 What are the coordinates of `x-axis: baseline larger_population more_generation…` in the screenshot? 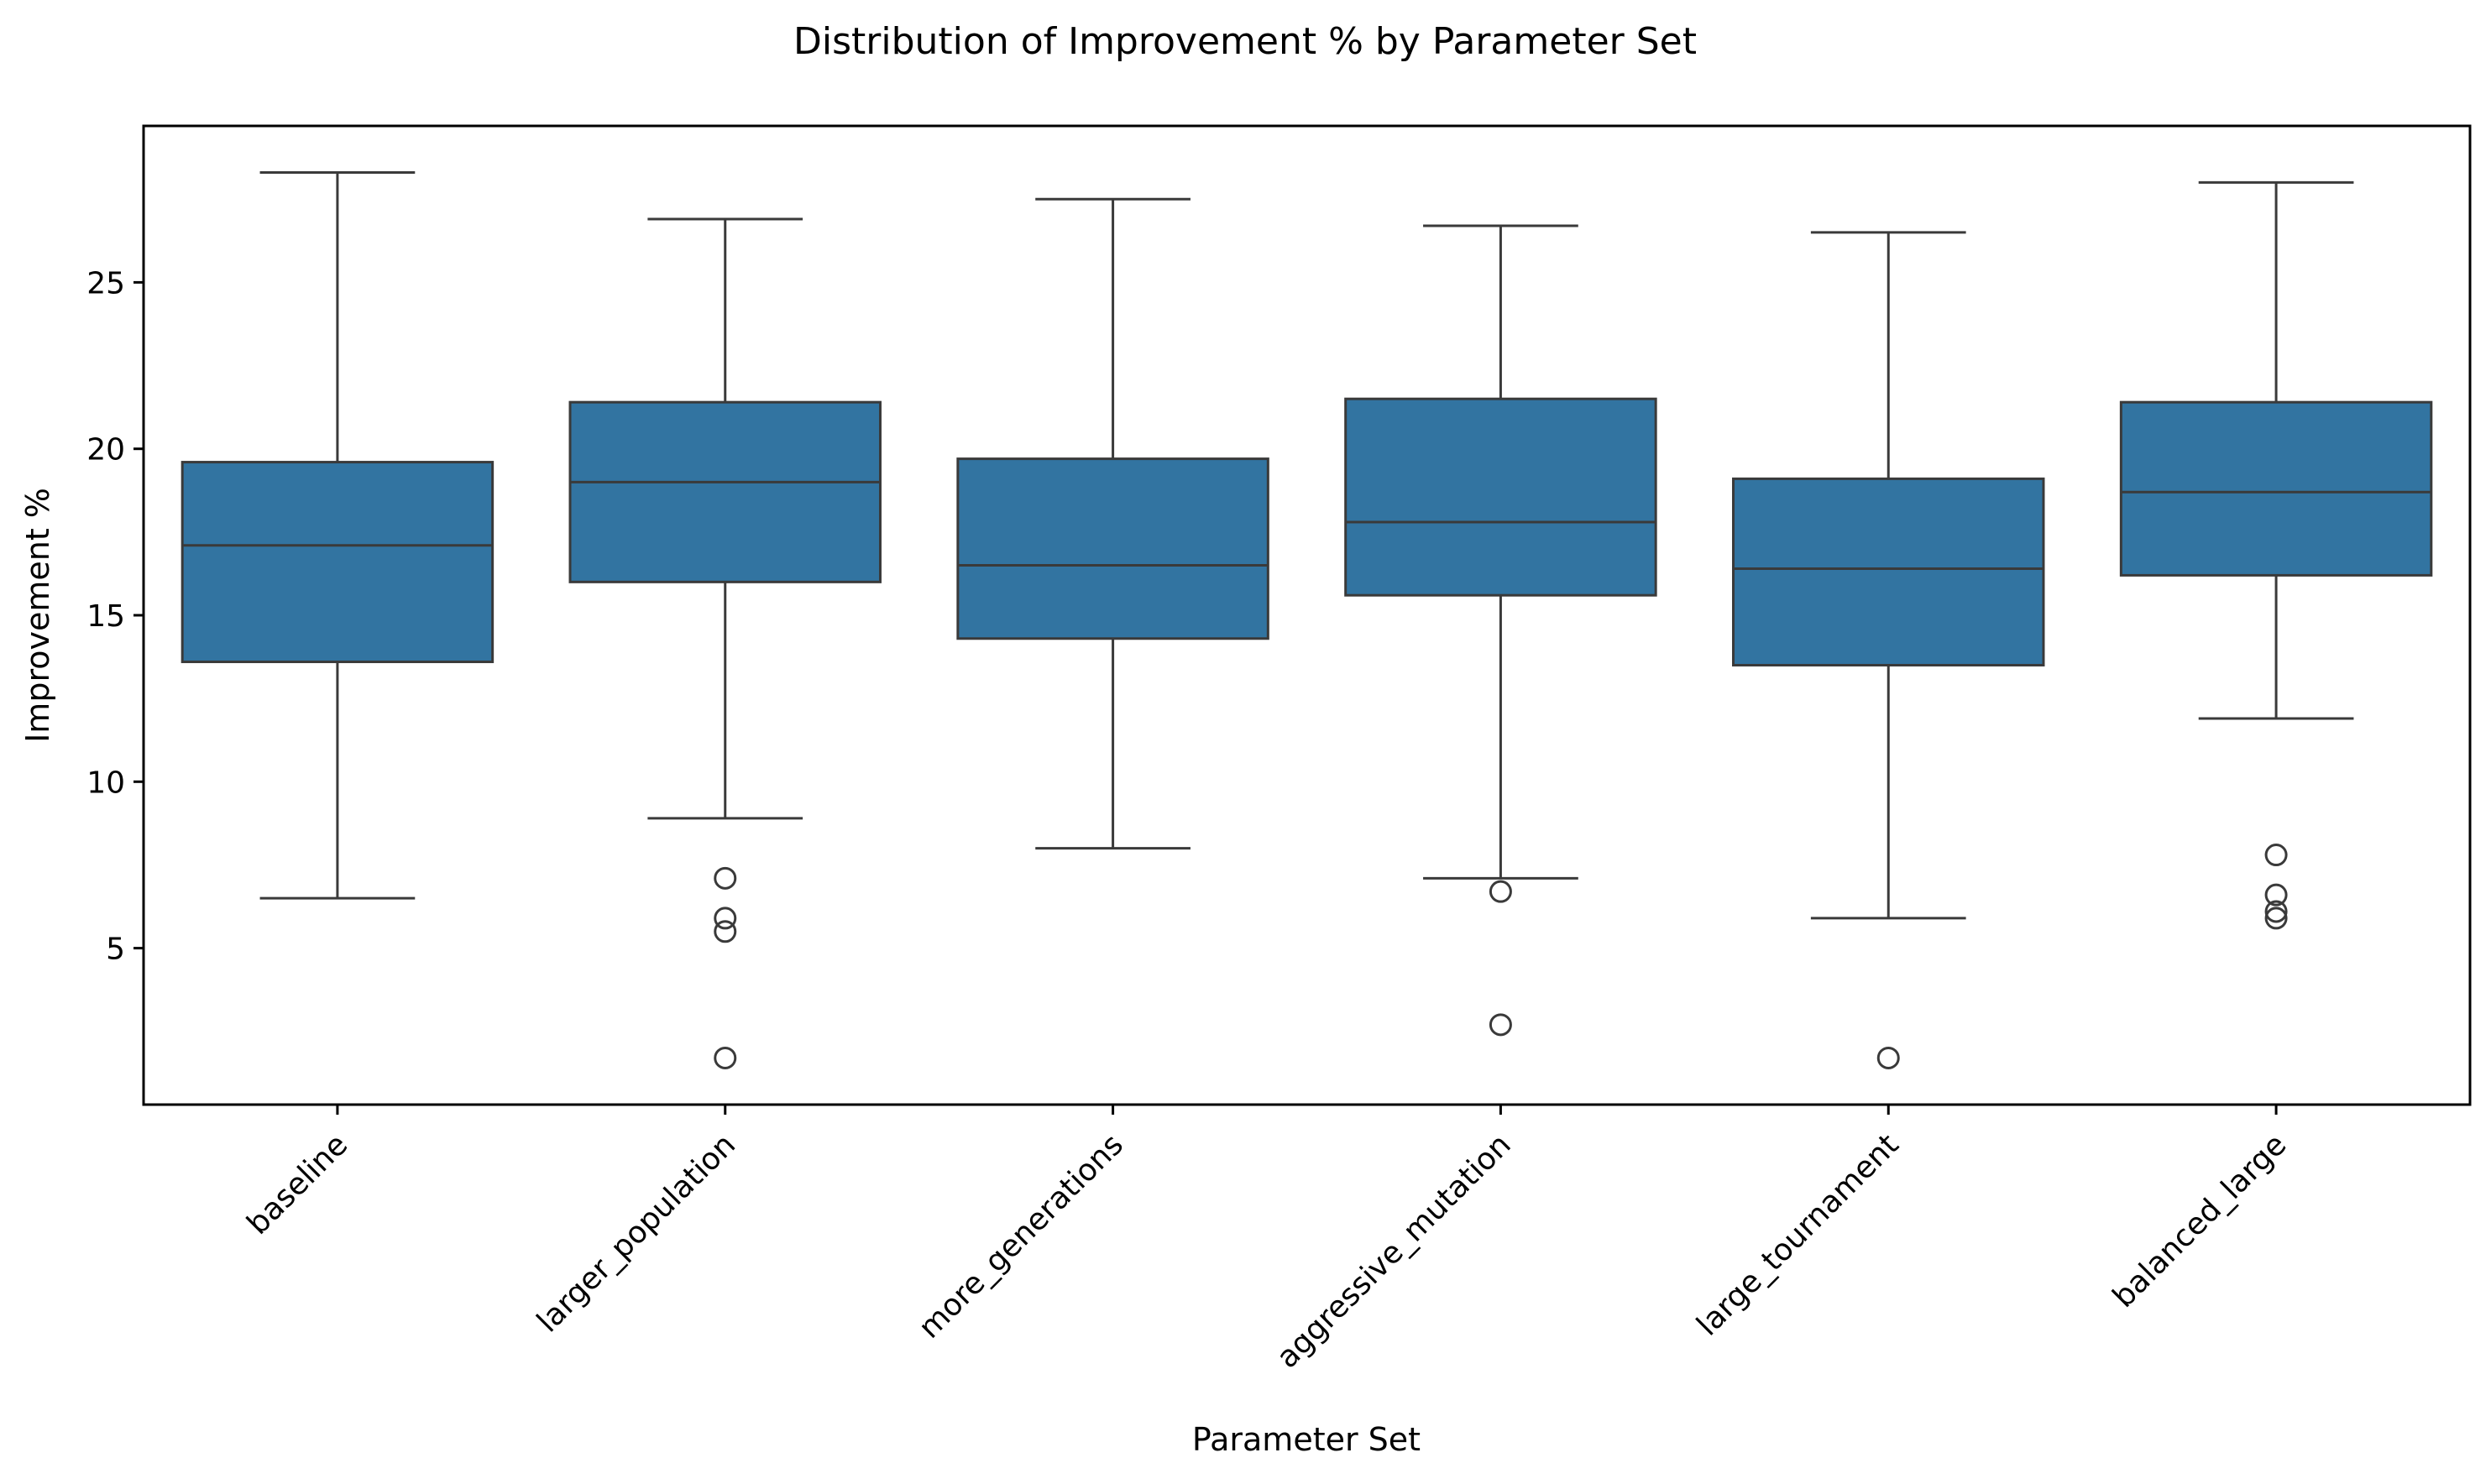 It's located at (1267, 1240).